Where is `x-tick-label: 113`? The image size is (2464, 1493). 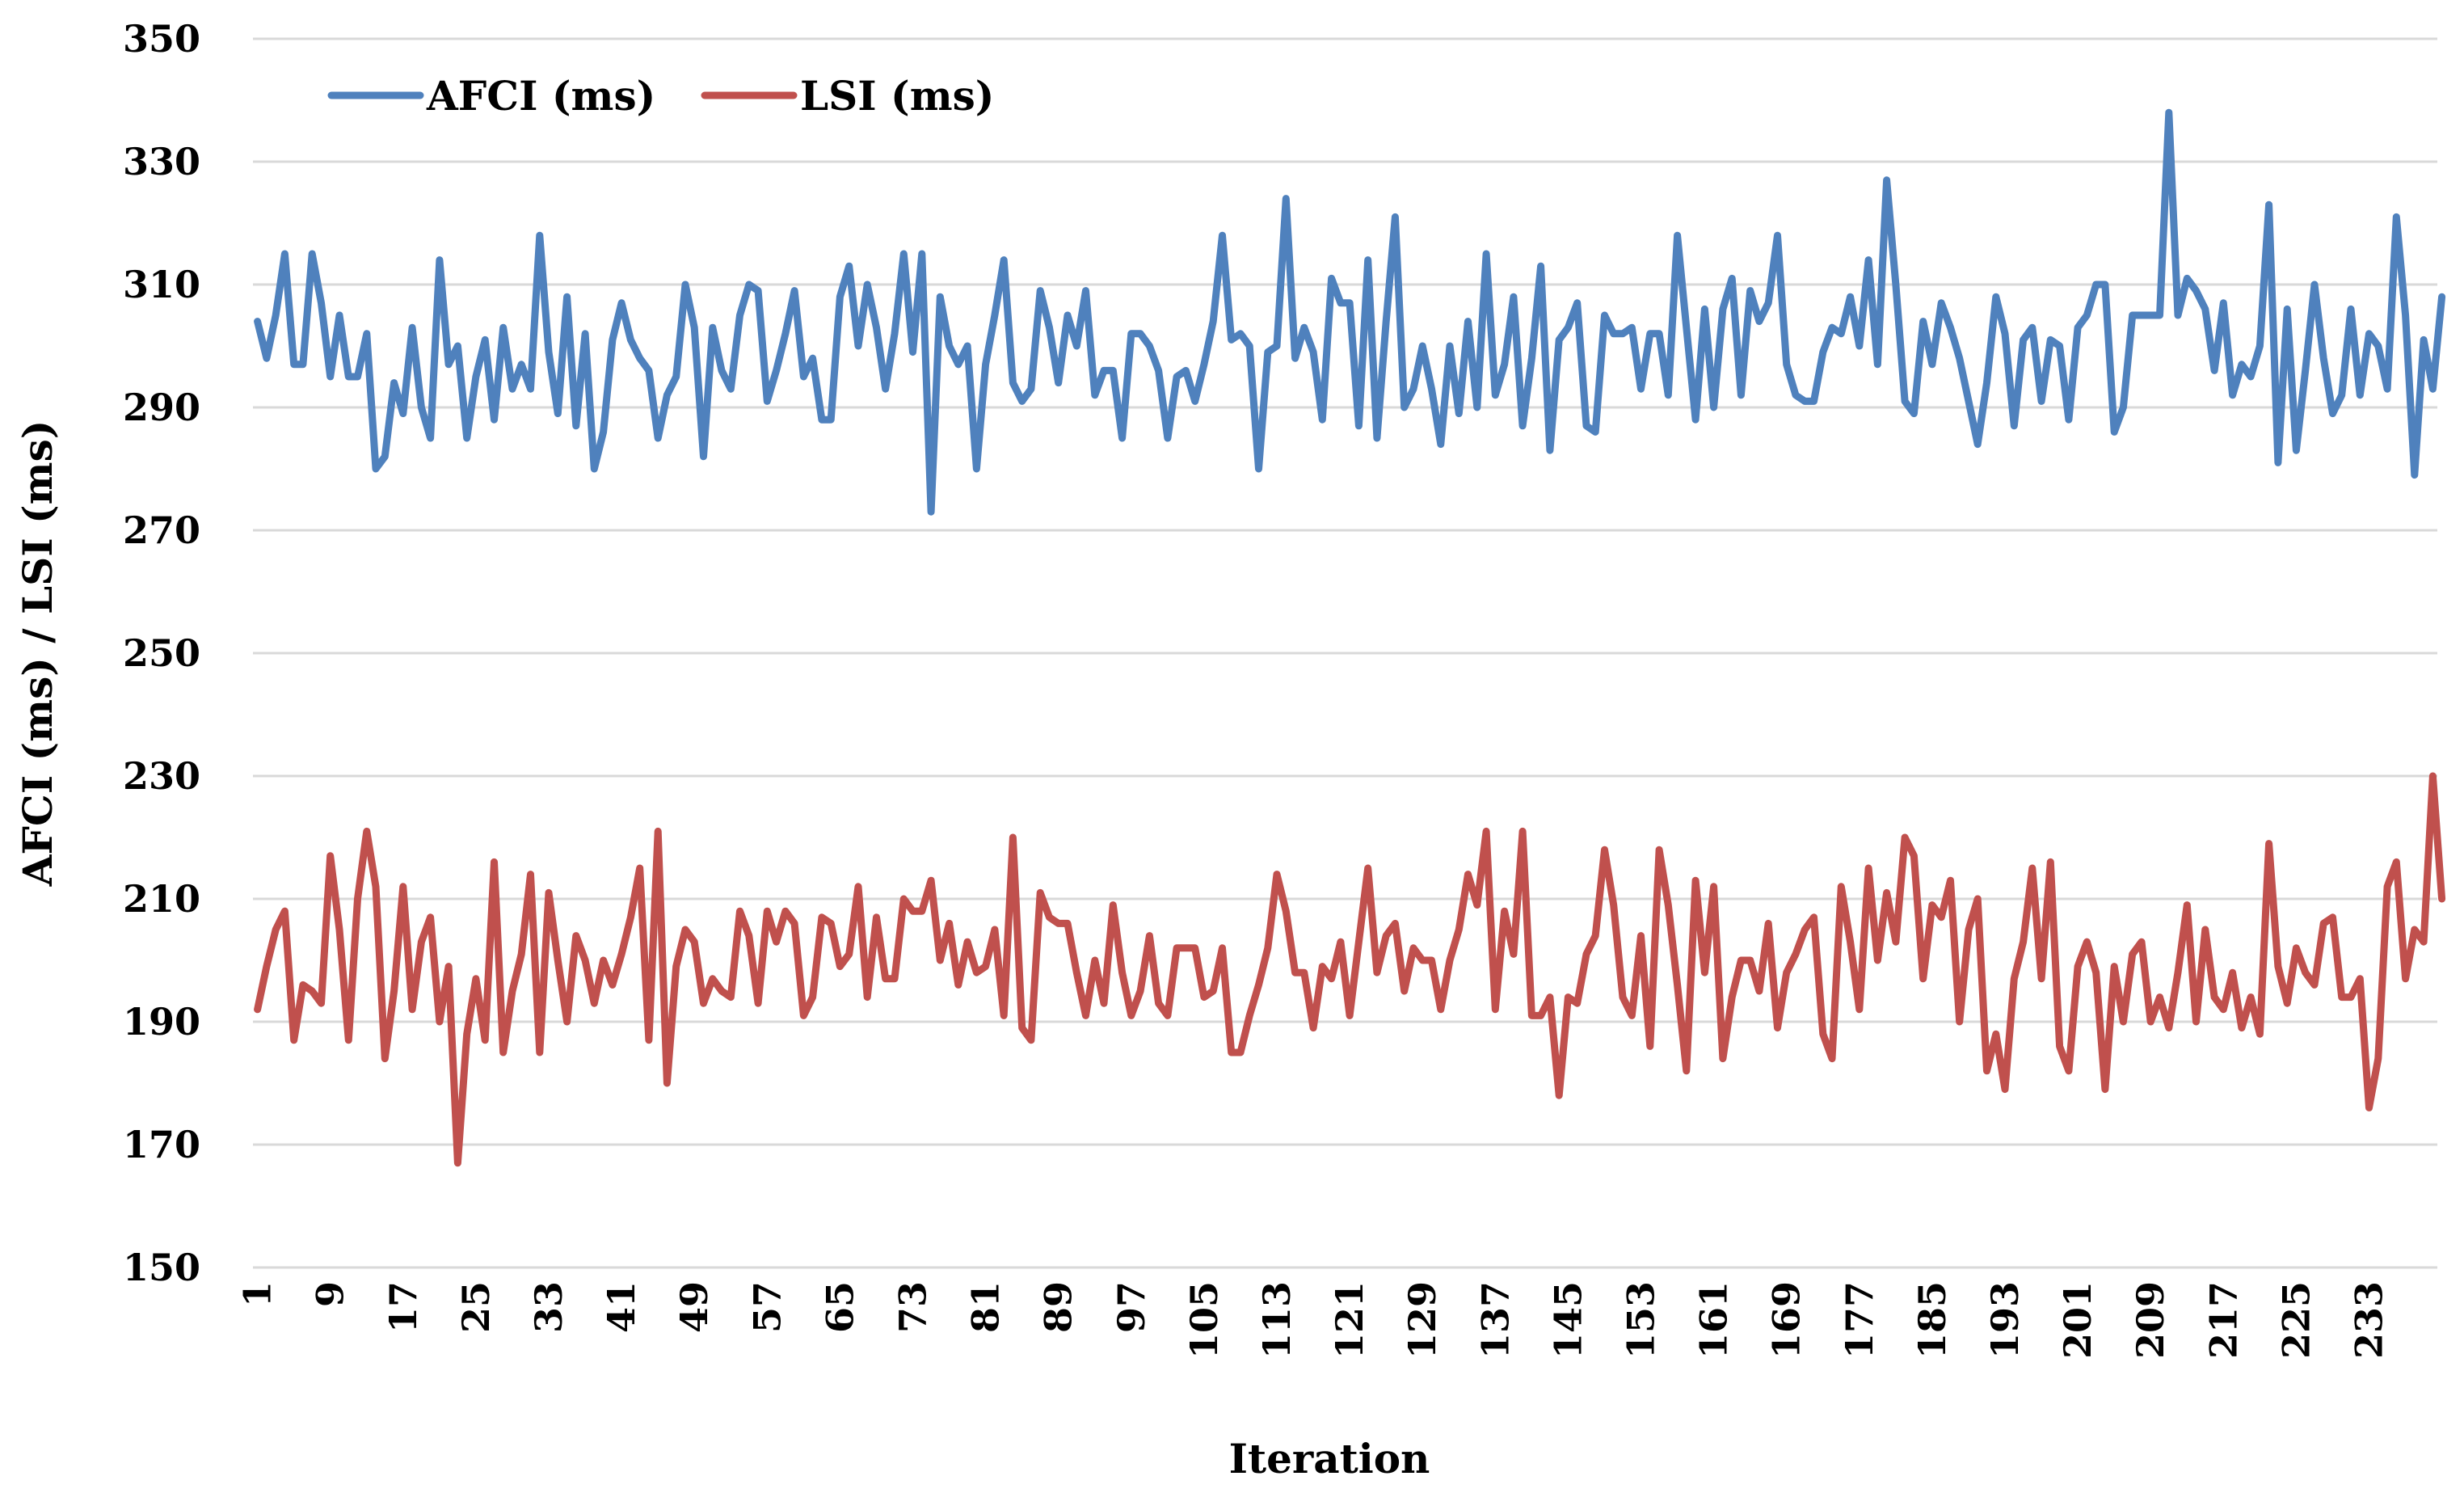
x-tick-label: 113 is located at coordinates (1277, 1320).